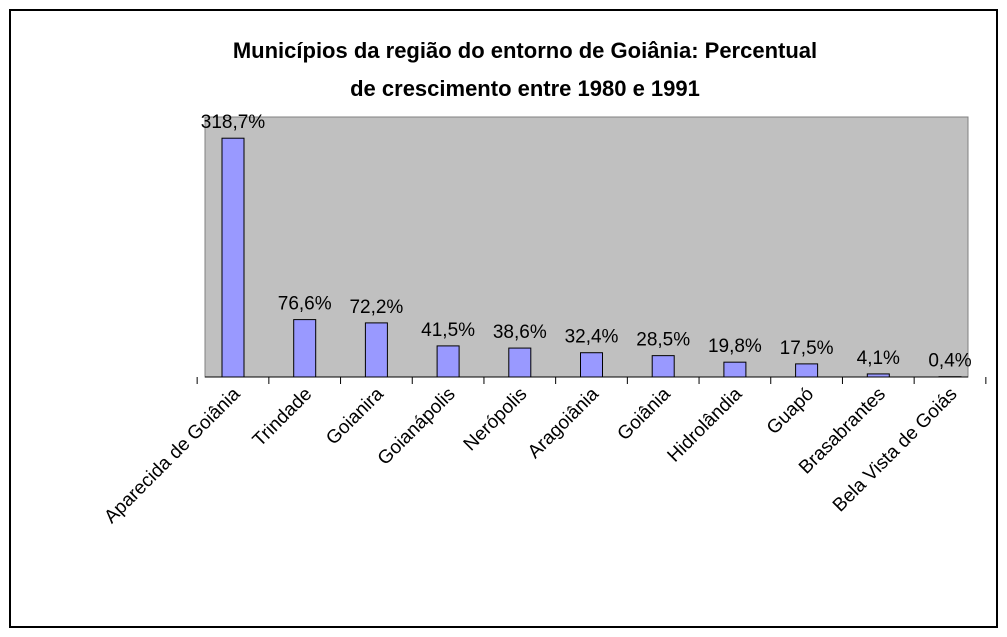  I want to click on value-label: 76,6%, so click(305, 304).